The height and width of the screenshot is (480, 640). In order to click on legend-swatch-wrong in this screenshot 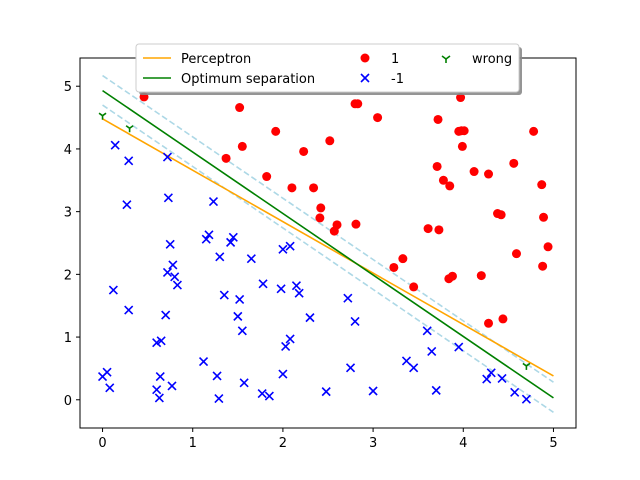, I will do `click(446, 59)`.